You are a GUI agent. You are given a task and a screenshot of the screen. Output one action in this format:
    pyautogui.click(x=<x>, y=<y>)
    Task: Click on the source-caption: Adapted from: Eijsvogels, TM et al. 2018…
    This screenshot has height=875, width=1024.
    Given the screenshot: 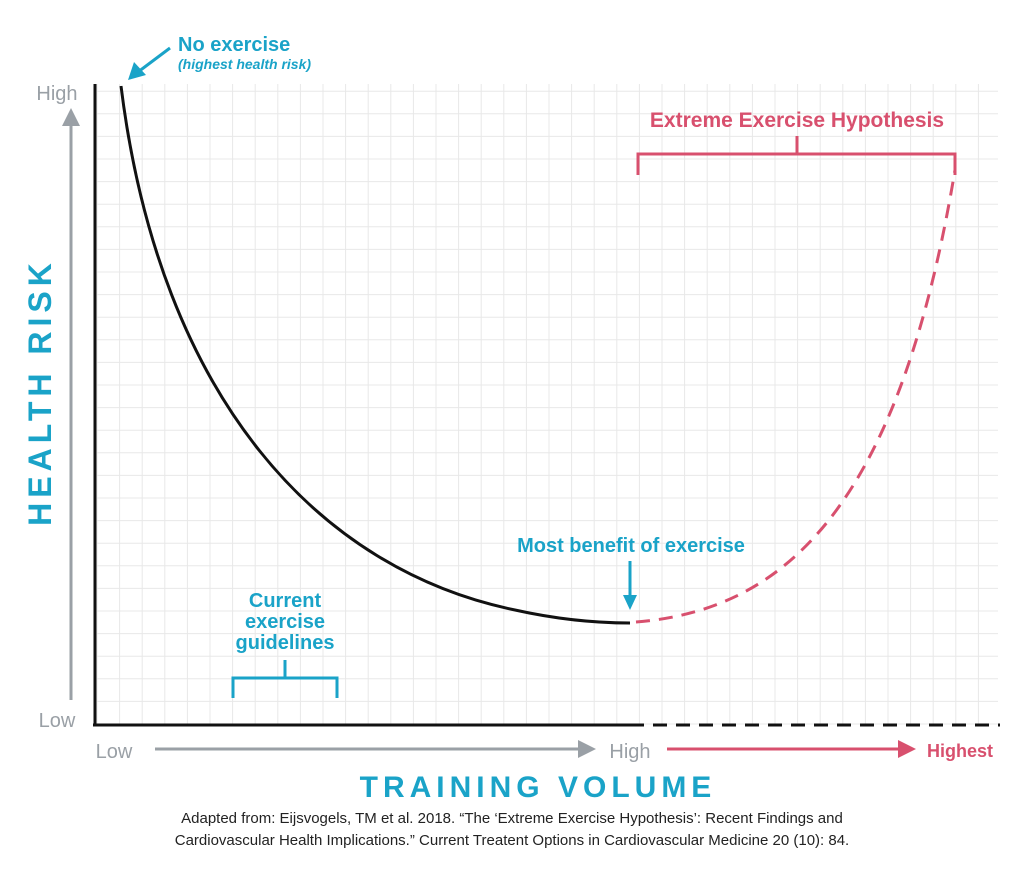 What is the action you would take?
    pyautogui.click(x=512, y=830)
    